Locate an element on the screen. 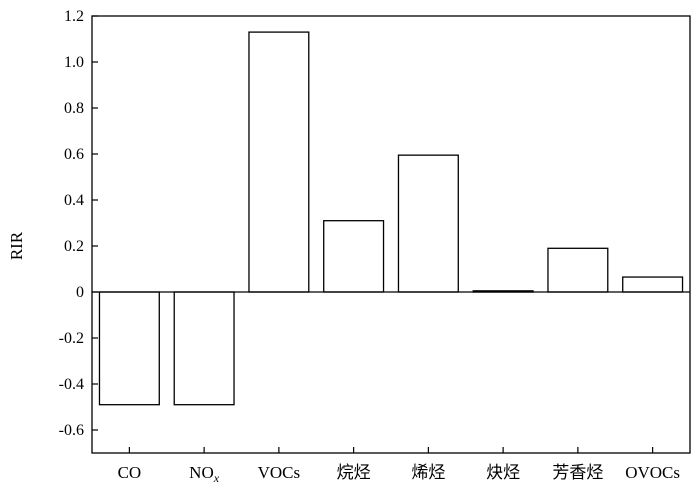 The height and width of the screenshot is (490, 700). y-tick-label: -0.2 is located at coordinates (71, 338).